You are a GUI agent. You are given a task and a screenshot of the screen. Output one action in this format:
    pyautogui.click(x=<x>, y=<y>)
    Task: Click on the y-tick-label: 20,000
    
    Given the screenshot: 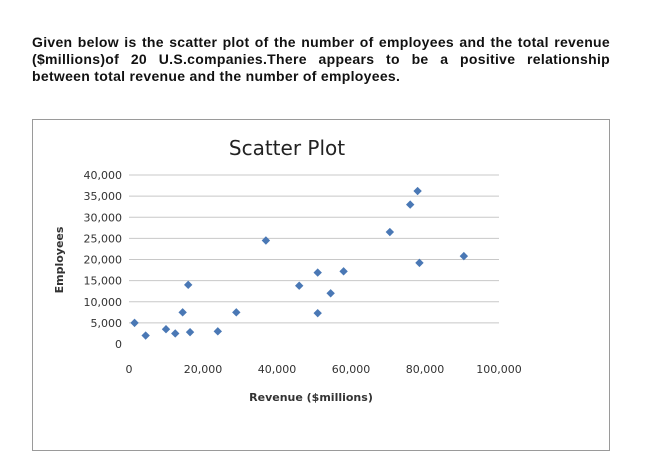 What is the action you would take?
    pyautogui.click(x=103, y=260)
    